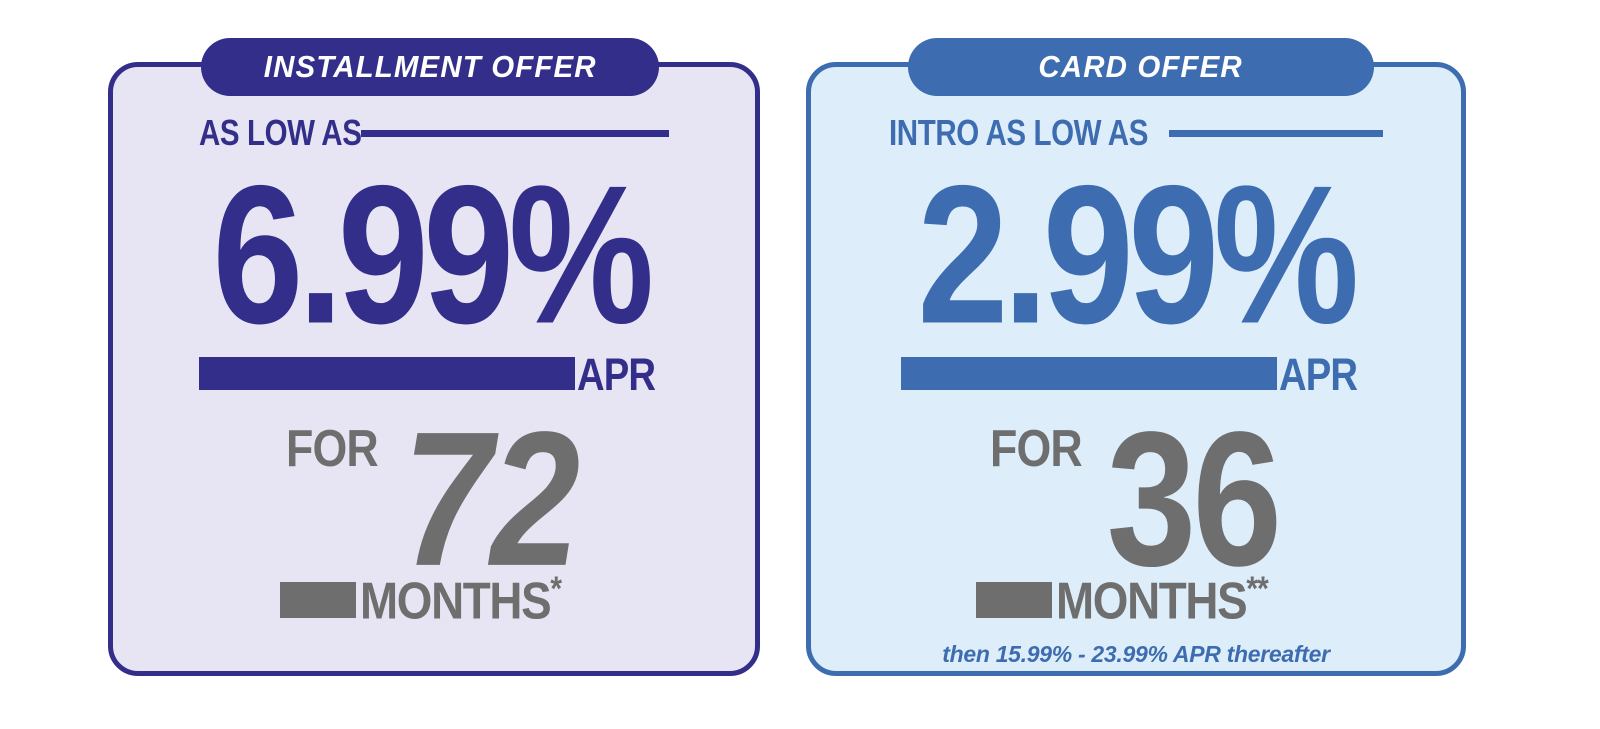  What do you see at coordinates (1194, 499) in the screenshot?
I see `card-term-number: 36` at bounding box center [1194, 499].